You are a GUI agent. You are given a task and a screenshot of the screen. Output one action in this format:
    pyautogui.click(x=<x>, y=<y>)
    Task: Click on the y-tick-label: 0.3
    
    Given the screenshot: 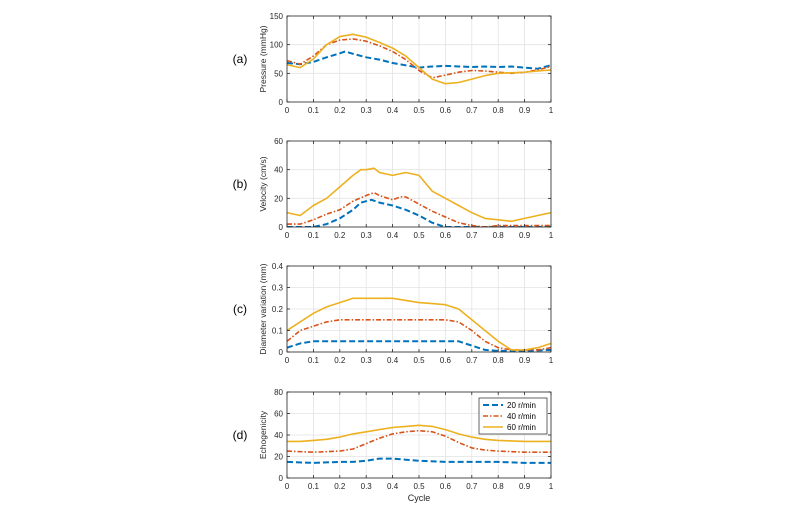 What is the action you would take?
    pyautogui.click(x=278, y=288)
    